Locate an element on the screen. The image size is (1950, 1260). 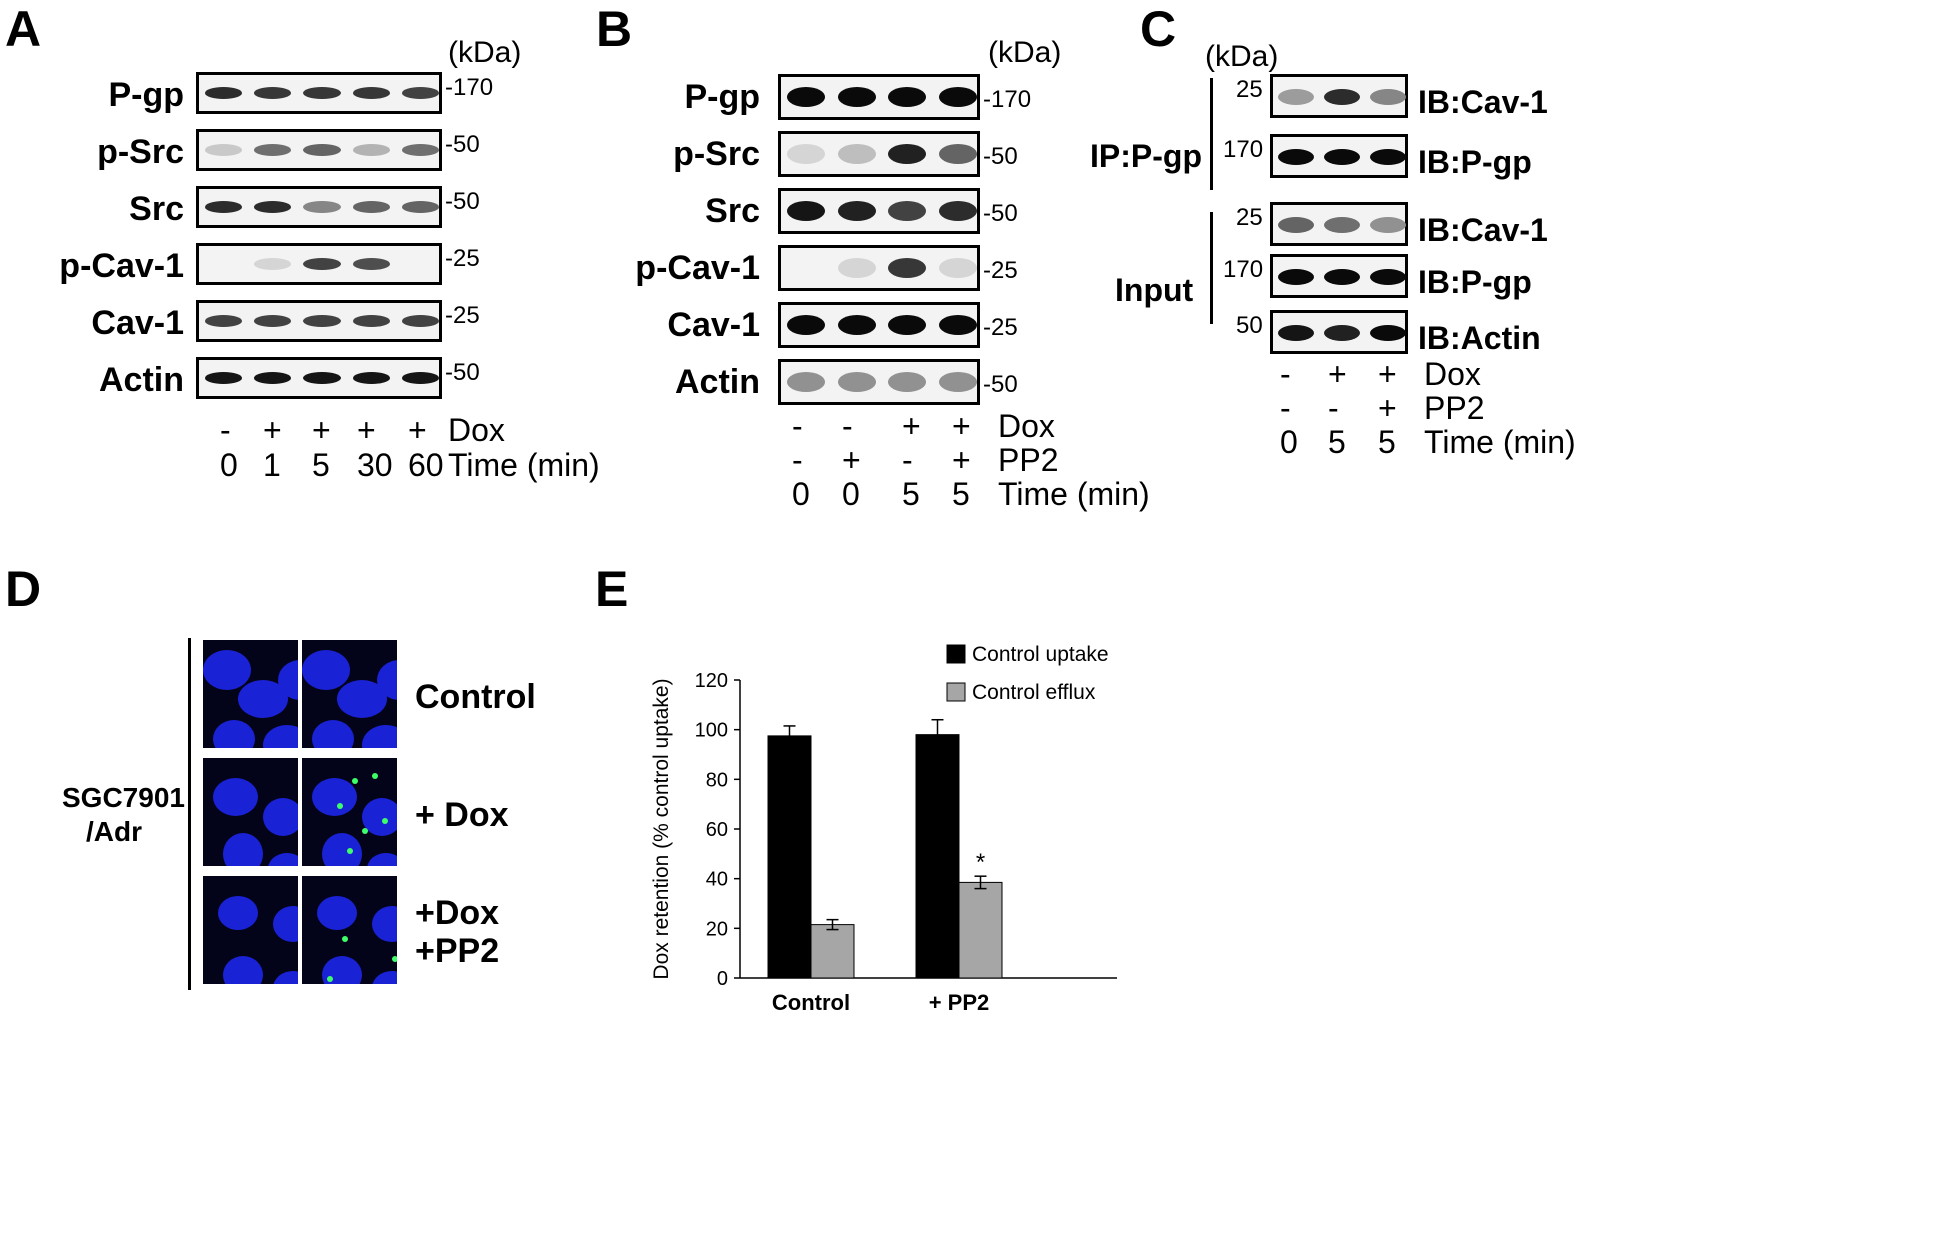
b-dox-label: Dox is located at coordinates (1026, 426).